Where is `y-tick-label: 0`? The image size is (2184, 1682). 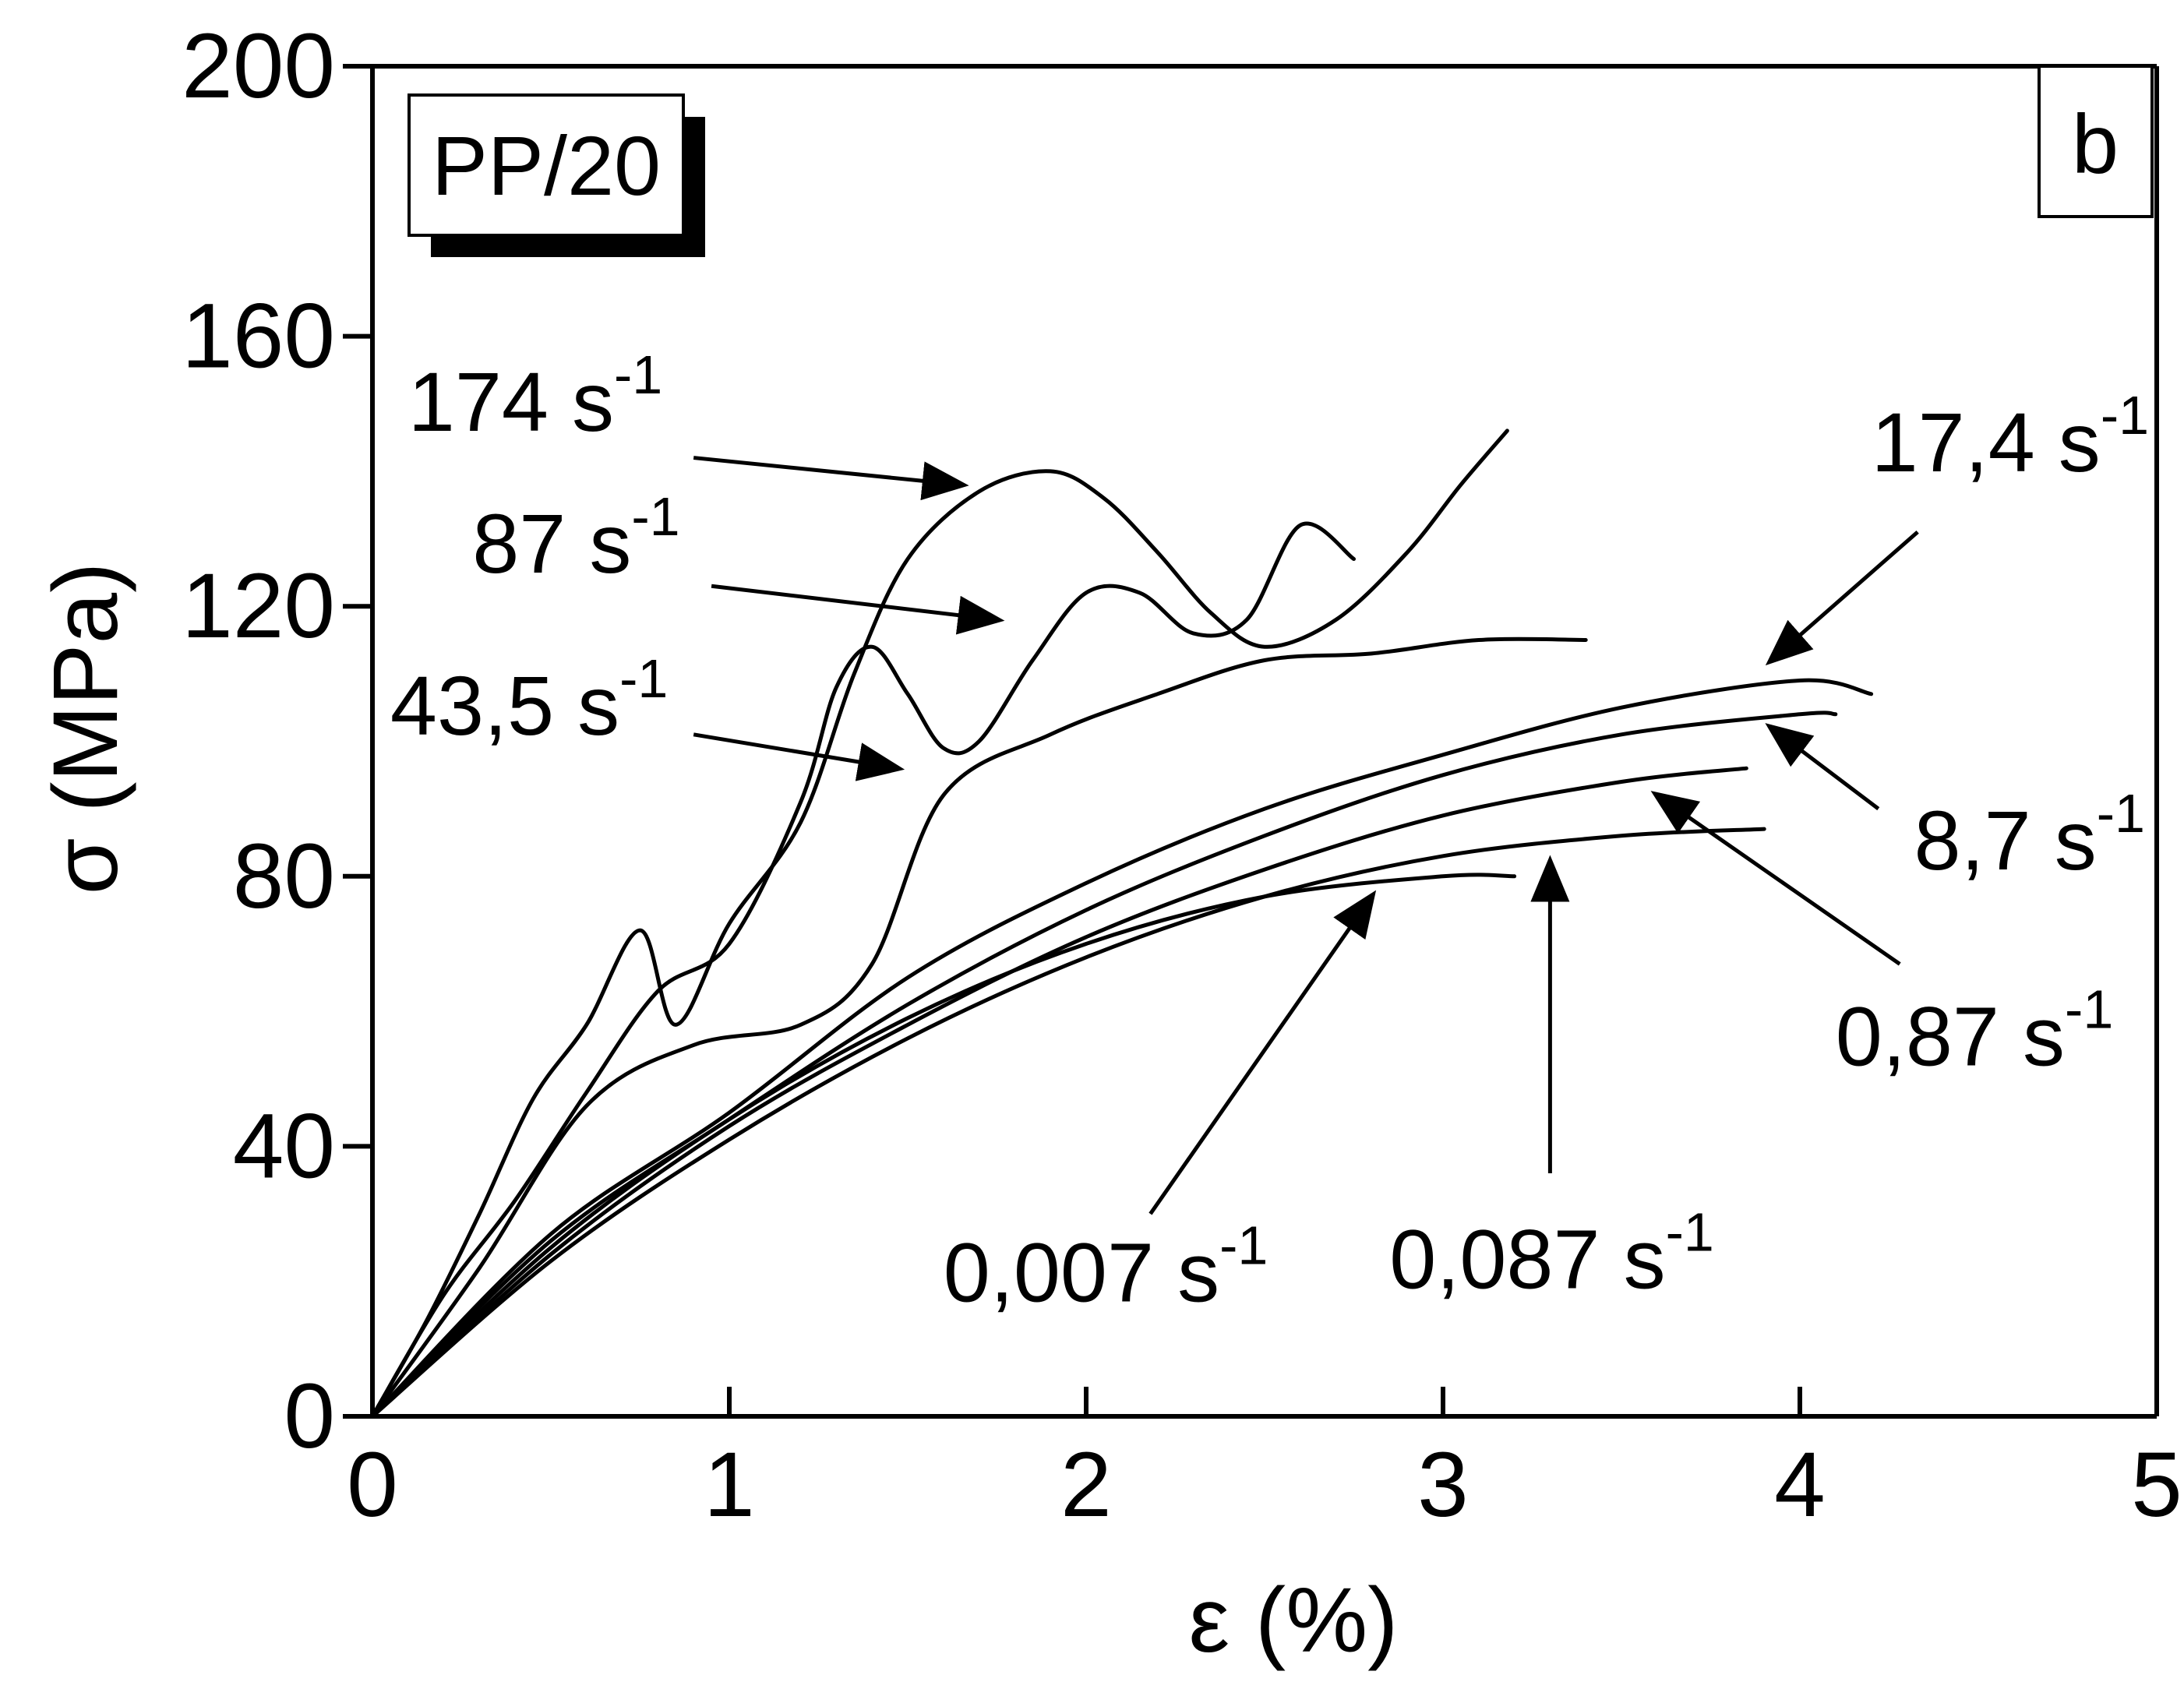 y-tick-label: 0 is located at coordinates (309, 1416).